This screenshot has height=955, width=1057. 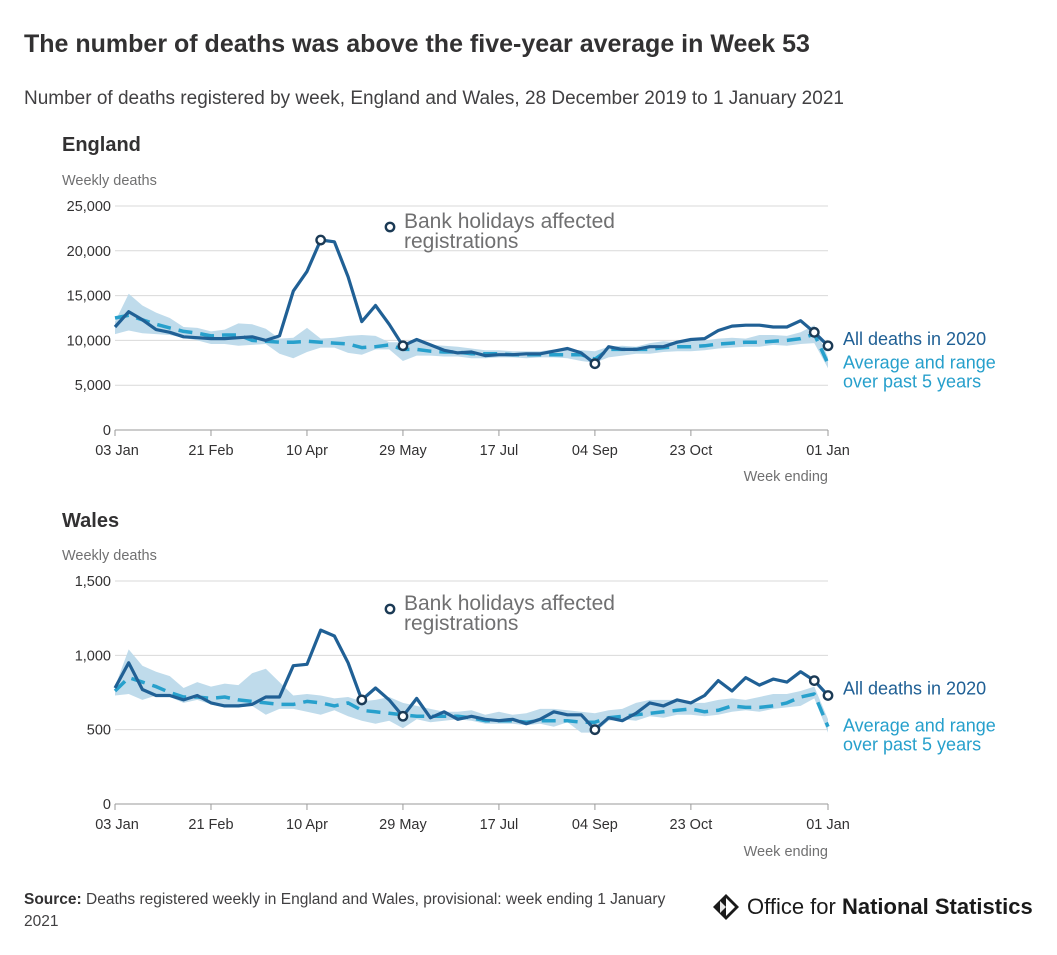 What do you see at coordinates (390, 227) in the screenshot?
I see `england-annotation-marker` at bounding box center [390, 227].